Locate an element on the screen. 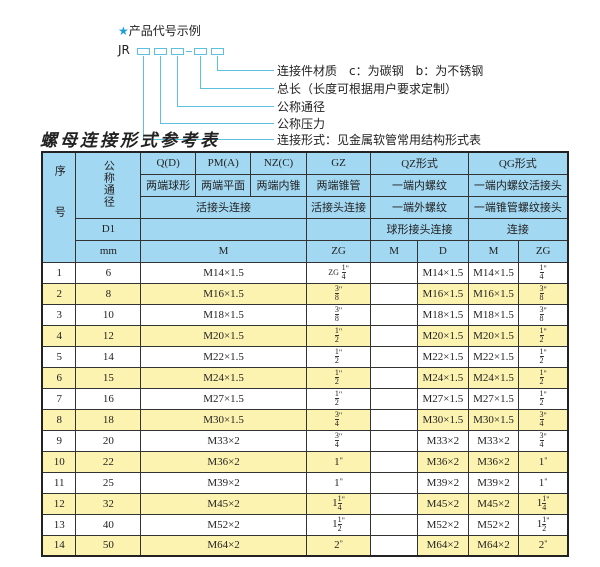  qz-d-cell: M30×1.5 is located at coordinates (443, 419).